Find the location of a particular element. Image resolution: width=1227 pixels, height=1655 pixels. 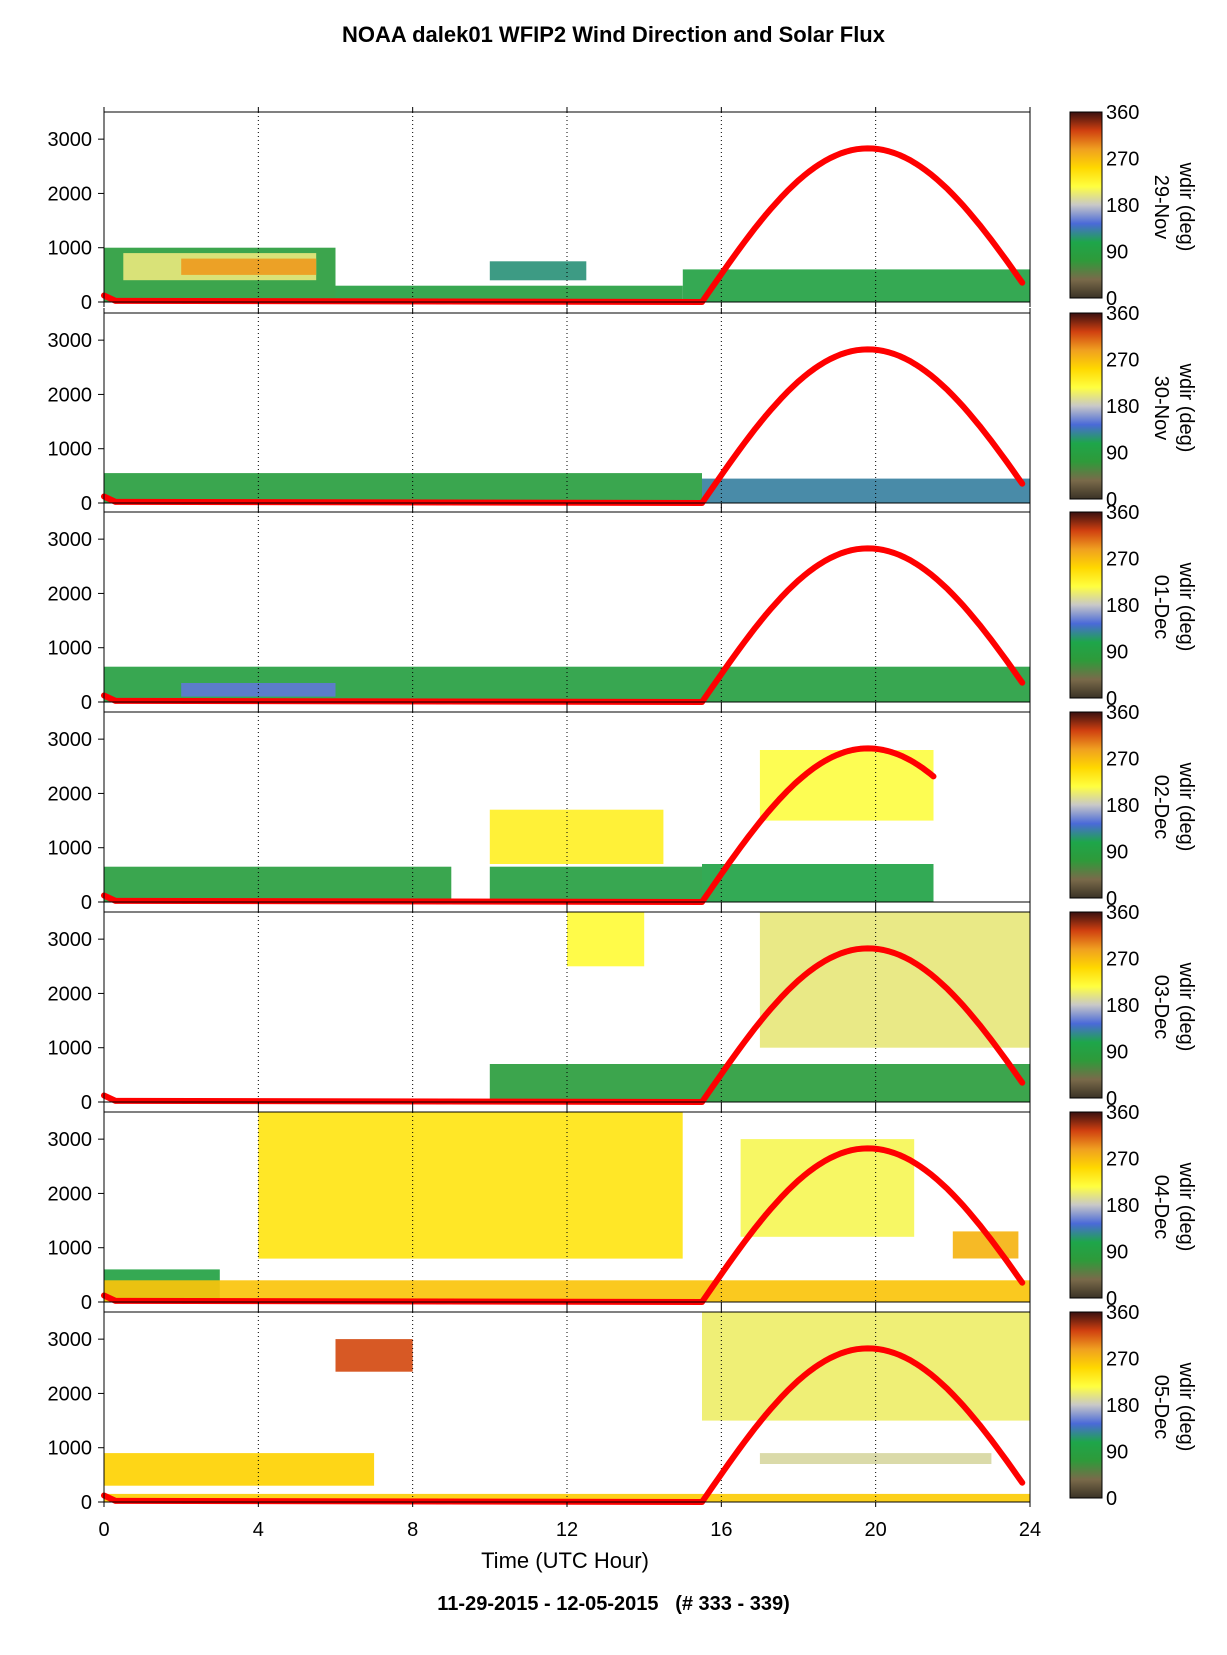

x-tick-label: 4 is located at coordinates (258, 1530).